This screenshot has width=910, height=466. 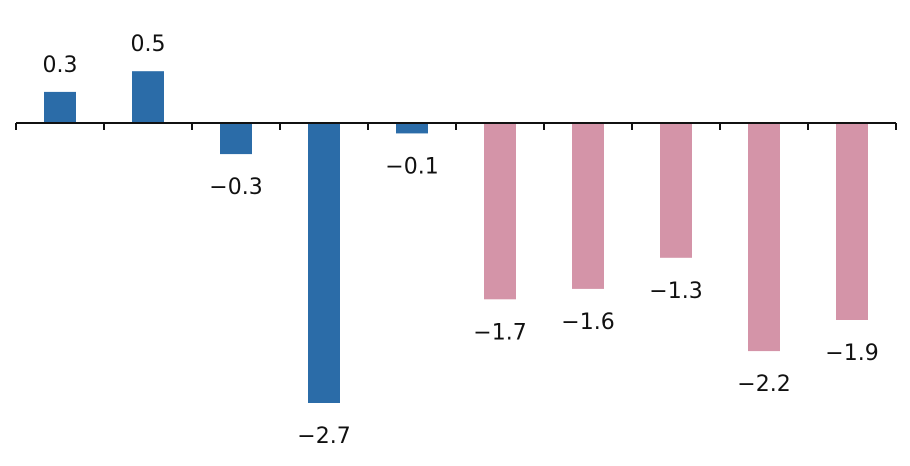 I want to click on data-label-8: −1.3, so click(x=675, y=291).